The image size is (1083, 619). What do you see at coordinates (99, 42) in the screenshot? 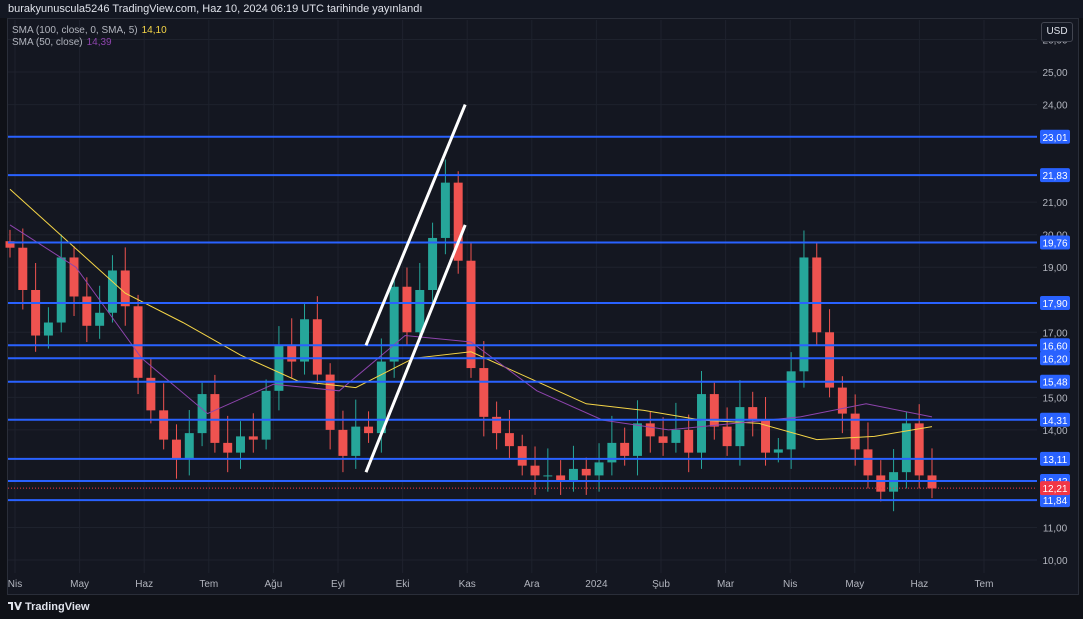
I see `legend-sma50-value: 14,39` at bounding box center [99, 42].